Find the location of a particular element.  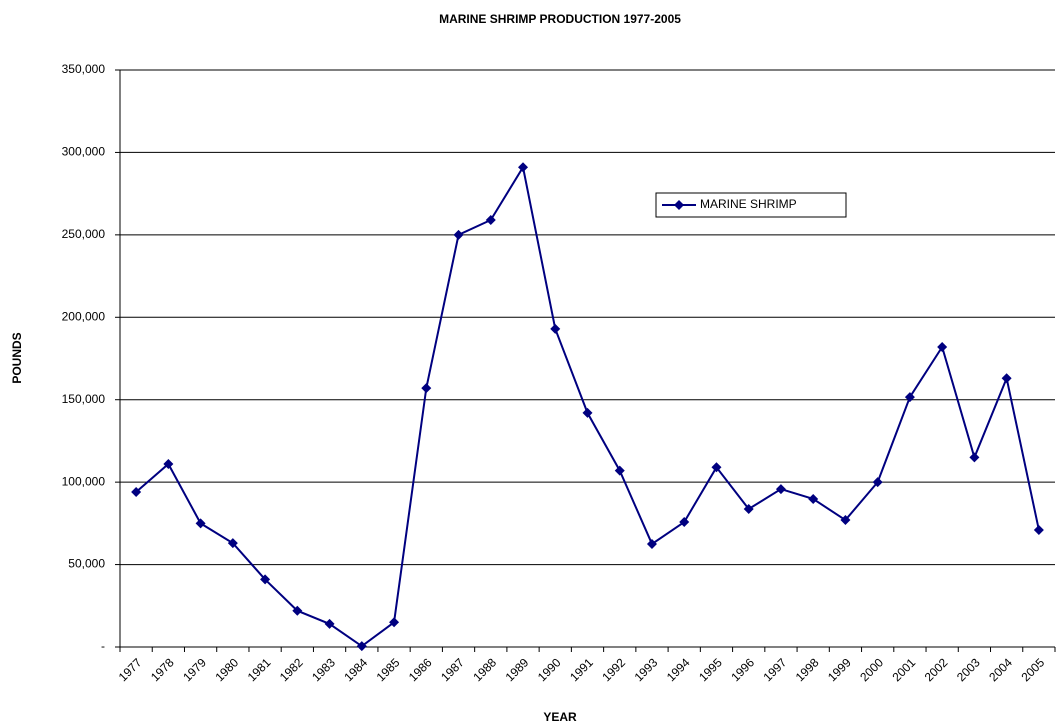

x-tick-label: 1992 is located at coordinates (613, 669).